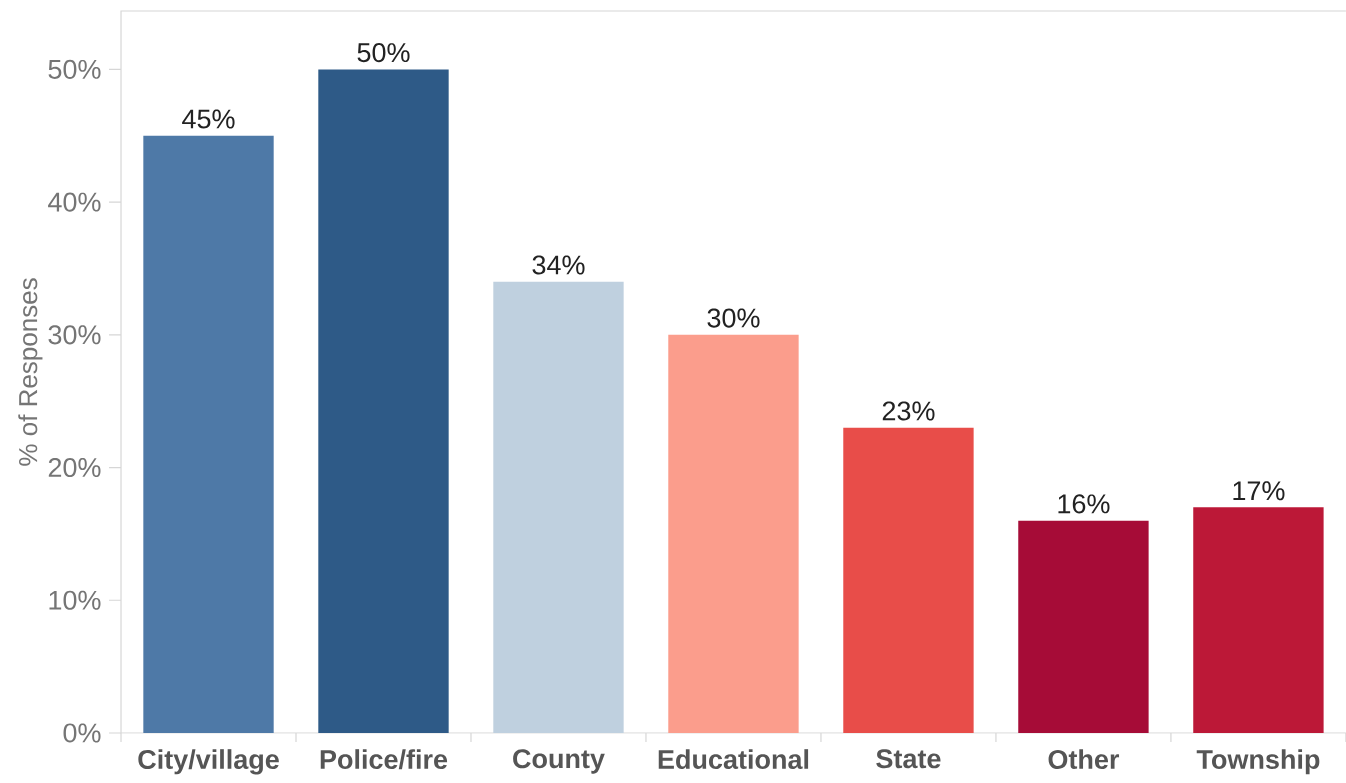 Image resolution: width=1346 pixels, height=783 pixels. I want to click on data-label: 16%, so click(1084, 504).